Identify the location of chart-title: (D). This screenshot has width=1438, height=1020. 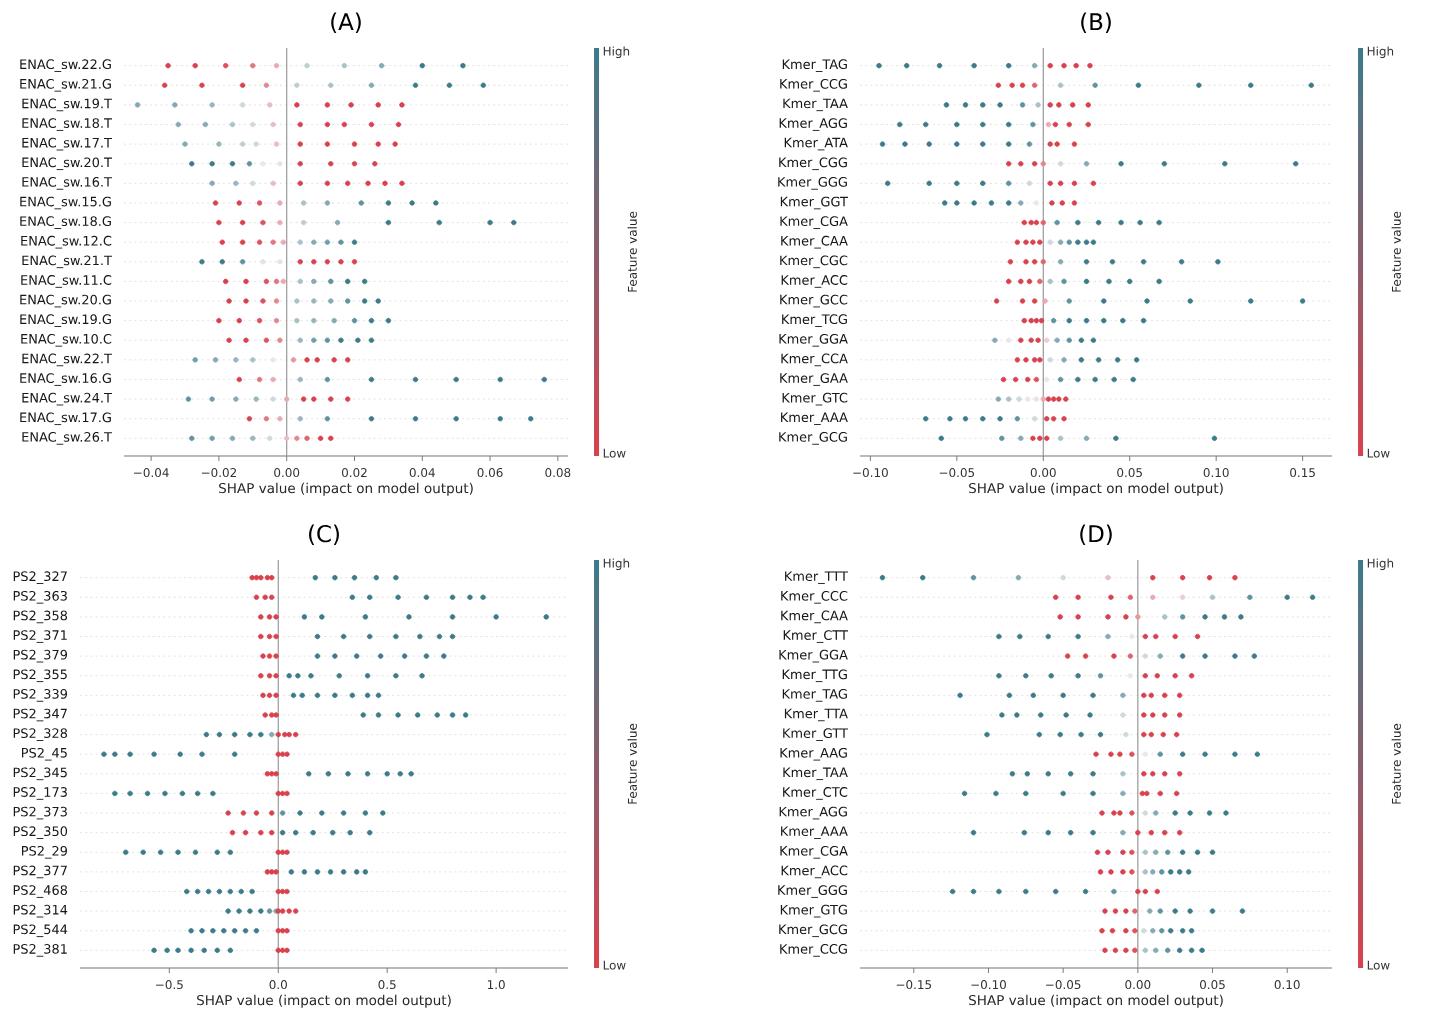
(1096, 535).